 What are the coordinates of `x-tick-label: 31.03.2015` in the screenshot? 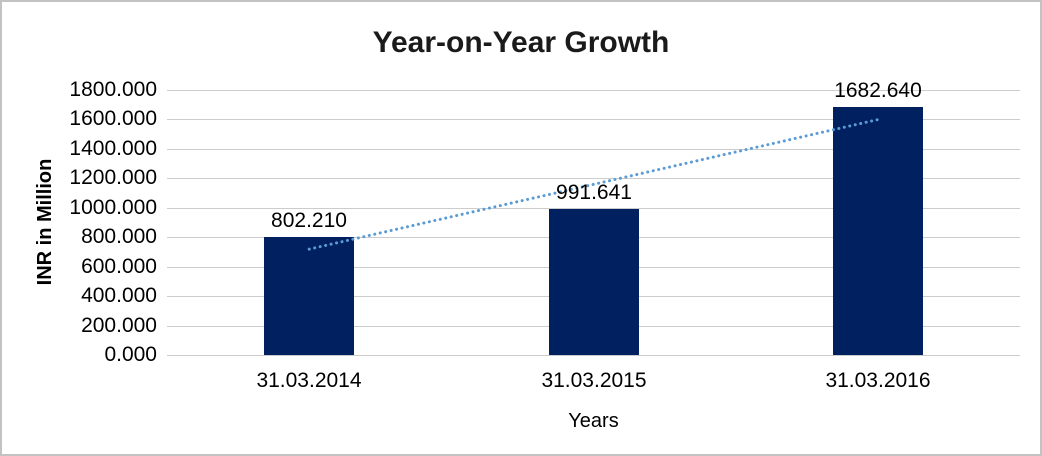 It's located at (594, 380).